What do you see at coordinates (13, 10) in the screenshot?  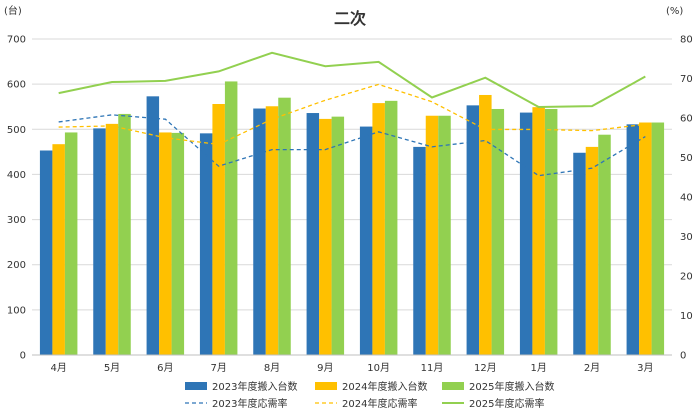 I see `y-left-unit: (台)` at bounding box center [13, 10].